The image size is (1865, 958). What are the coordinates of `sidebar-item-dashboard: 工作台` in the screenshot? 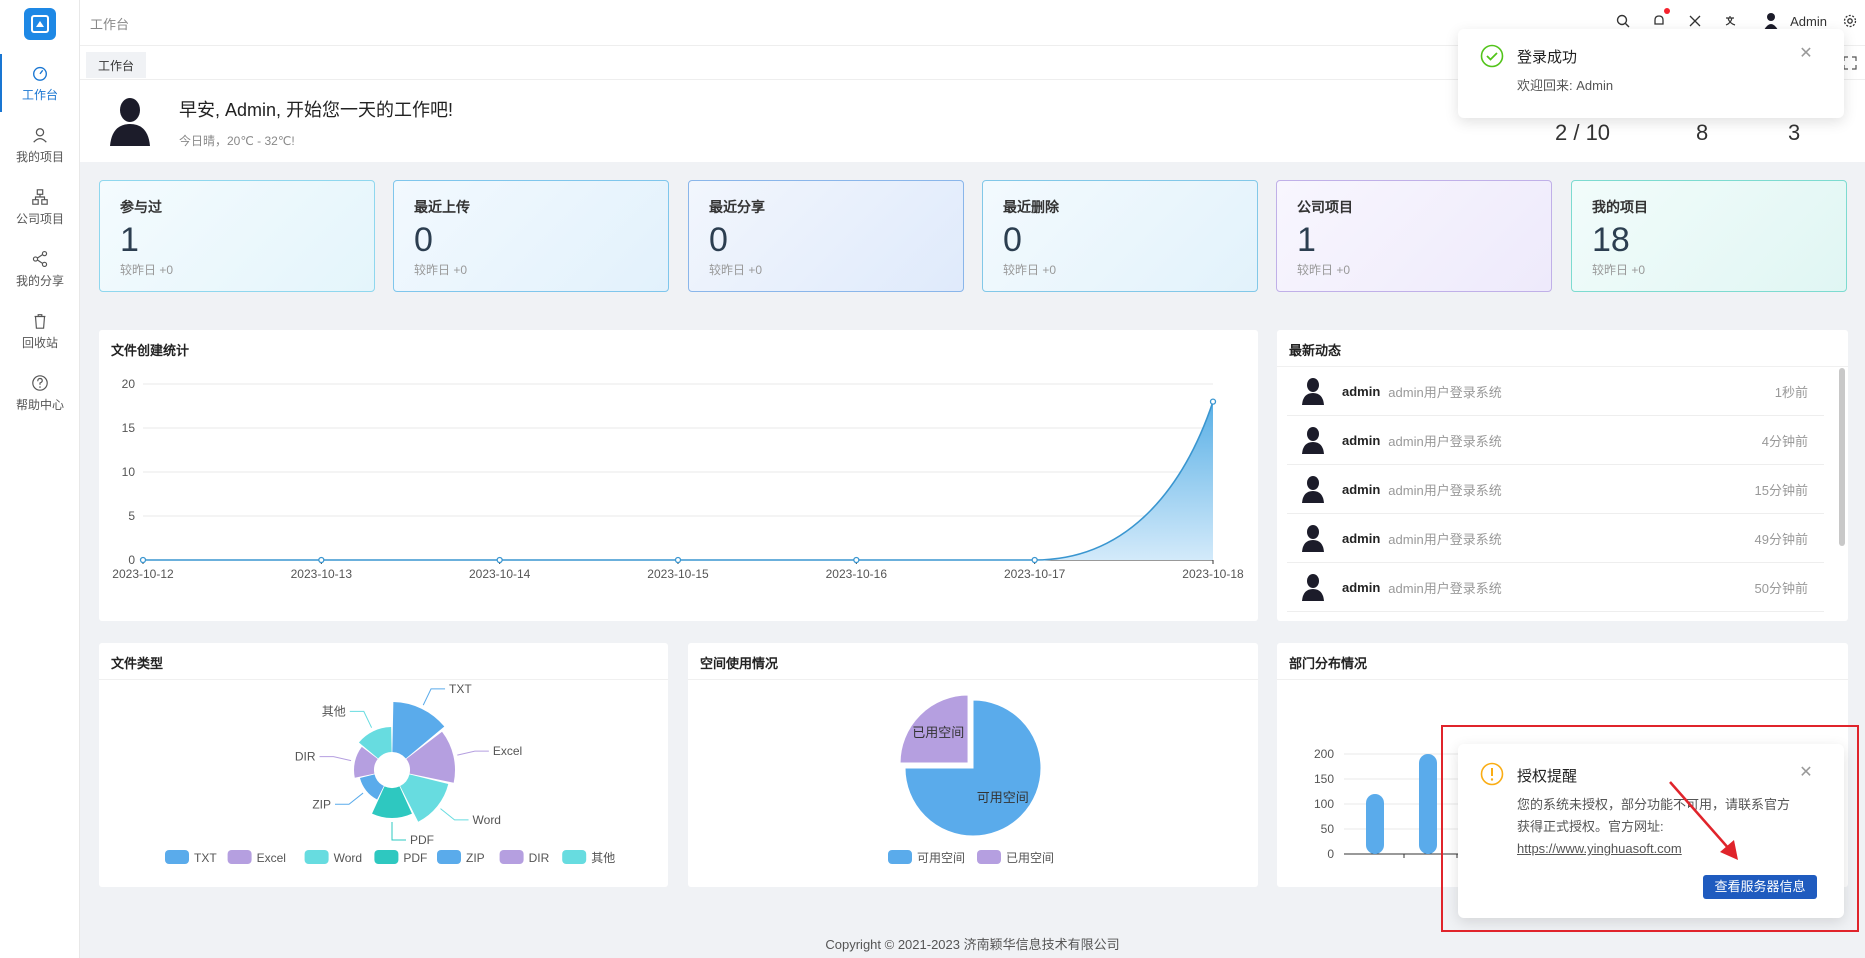 It's located at (40, 83).